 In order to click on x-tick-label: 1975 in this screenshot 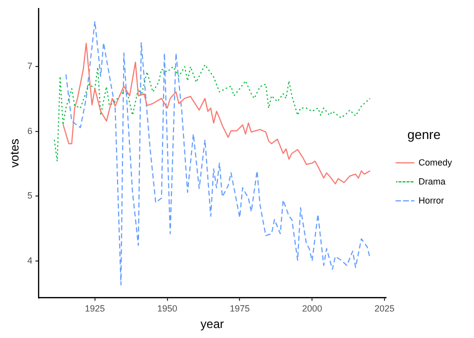, I will do `click(240, 309)`.